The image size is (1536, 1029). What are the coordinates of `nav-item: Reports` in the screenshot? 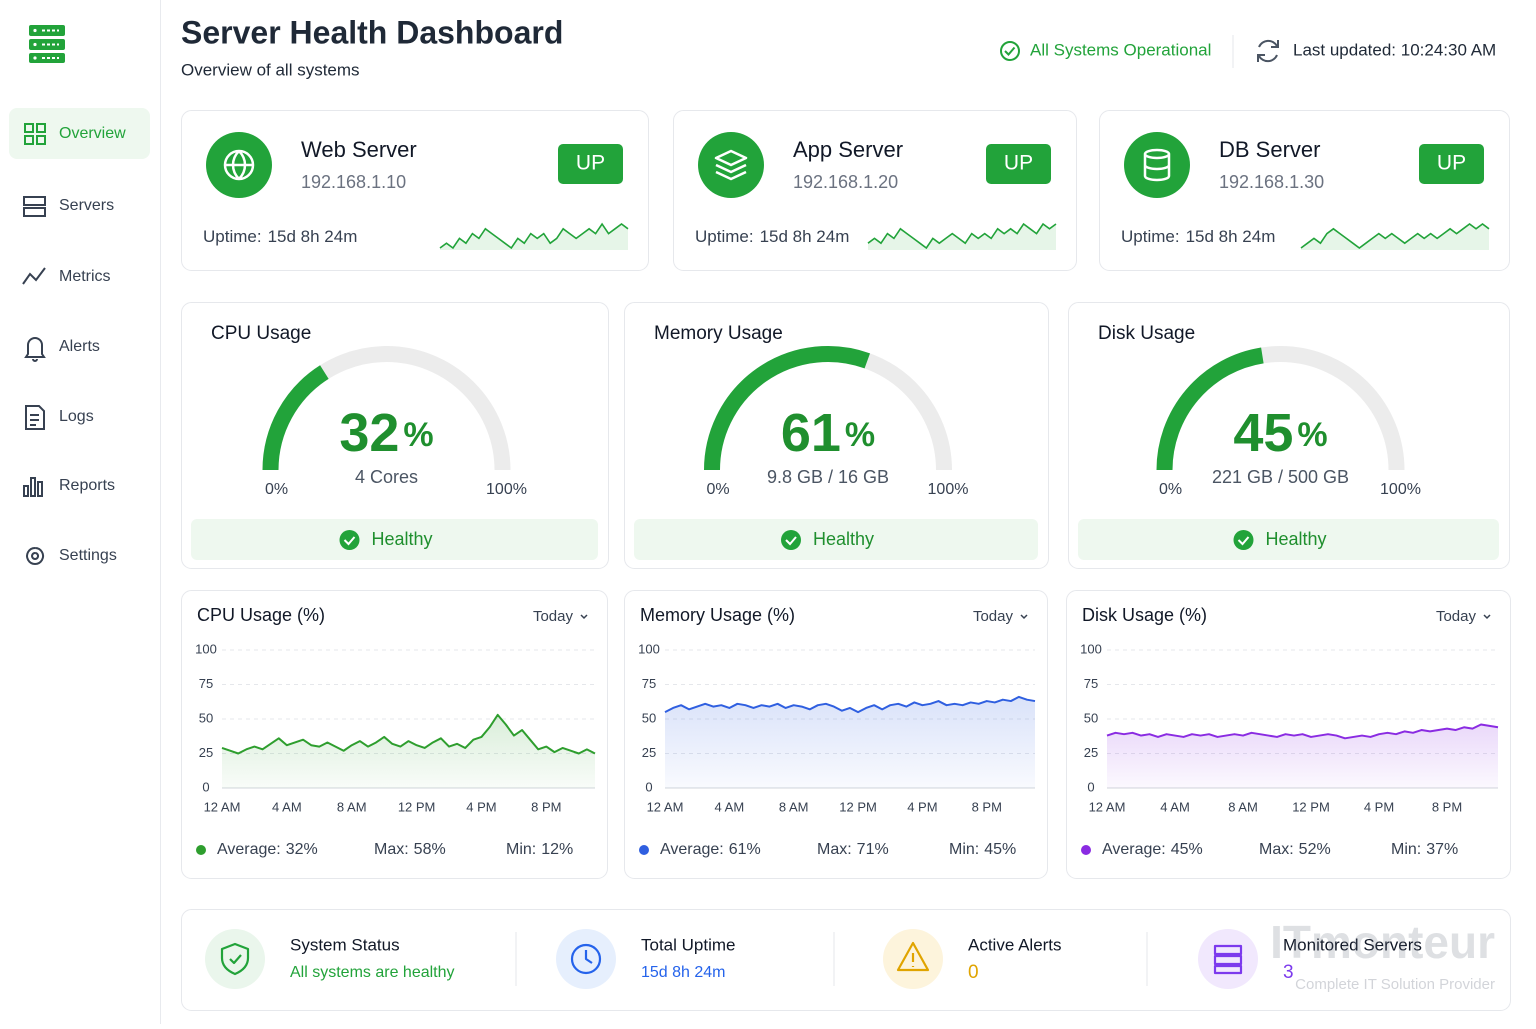 It's located at (69, 487).